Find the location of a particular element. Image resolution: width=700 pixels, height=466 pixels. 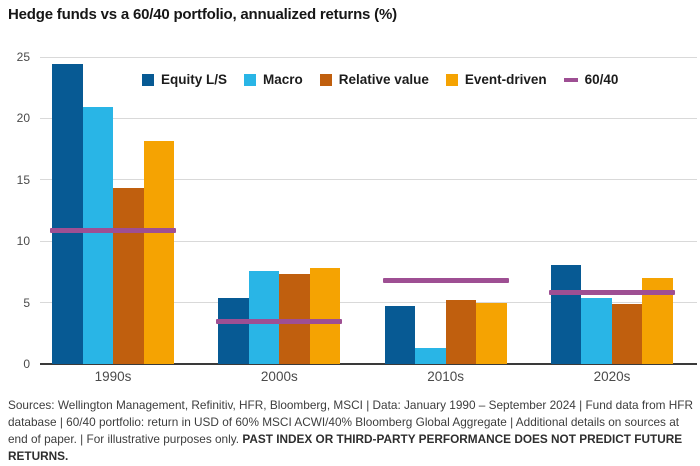

x-axis-label-2020s: 2020s is located at coordinates (612, 376).